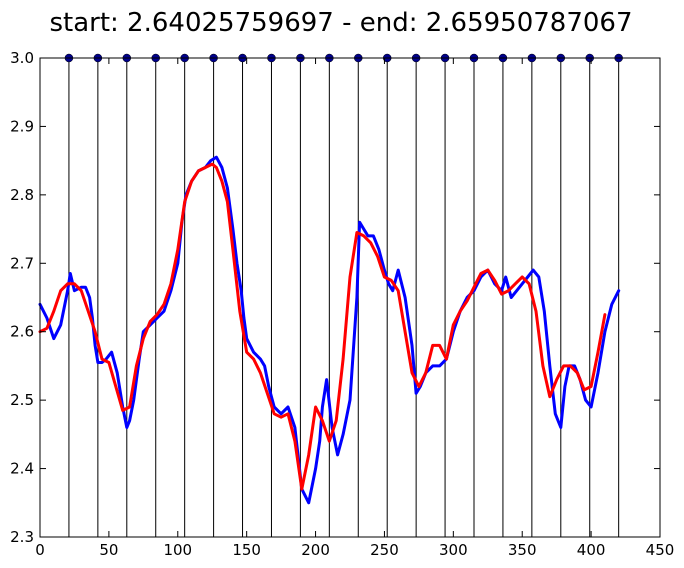  What do you see at coordinates (384, 550) in the screenshot?
I see `x-tick-label: 250` at bounding box center [384, 550].